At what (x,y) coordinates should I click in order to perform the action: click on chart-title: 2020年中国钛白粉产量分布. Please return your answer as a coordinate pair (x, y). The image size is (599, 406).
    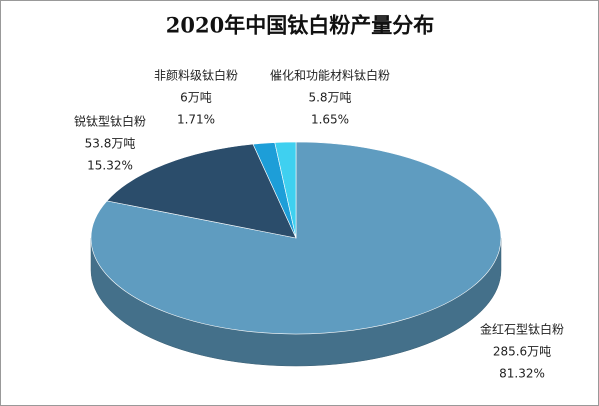
    Looking at the image, I should click on (300, 25).